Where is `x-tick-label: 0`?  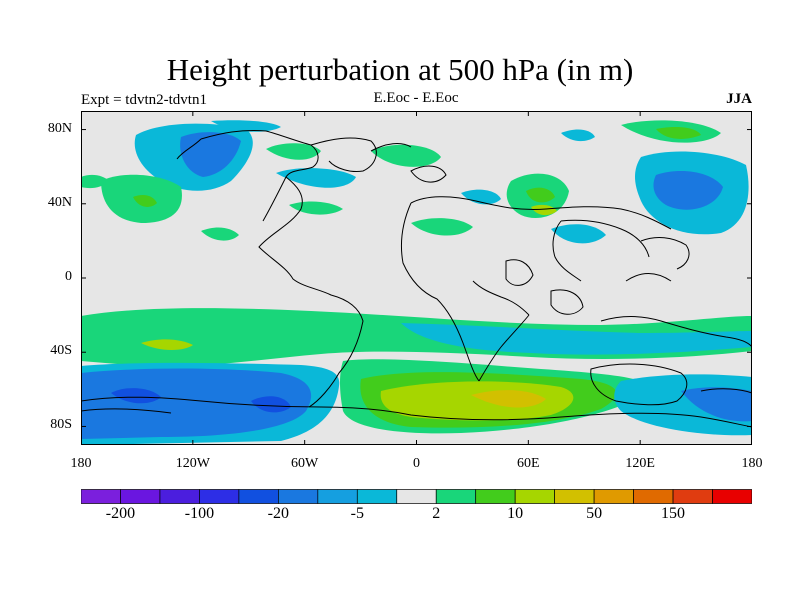 x-tick-label: 0 is located at coordinates (416, 463).